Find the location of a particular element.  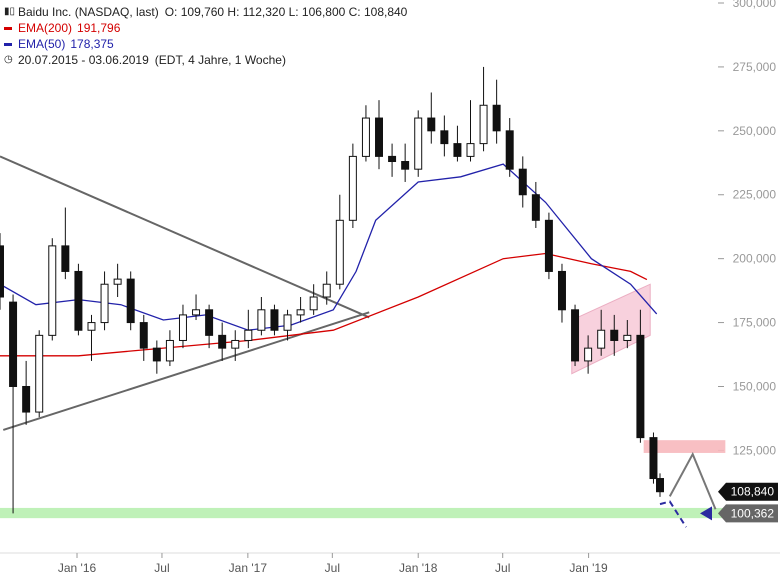

legend-ema200-value: 191,796 is located at coordinates (99, 28).